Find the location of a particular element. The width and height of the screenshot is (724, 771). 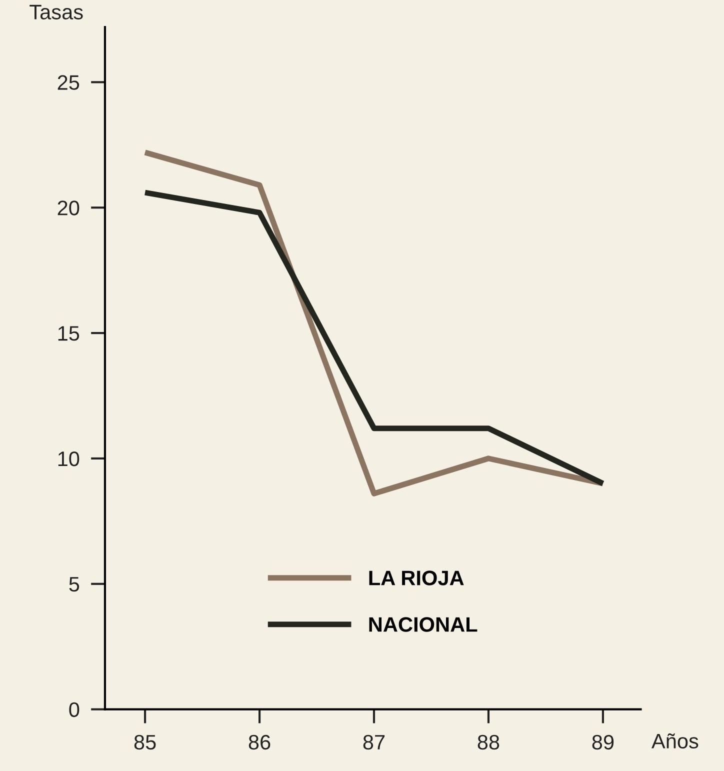

y-tick-label: 15 is located at coordinates (69, 333).